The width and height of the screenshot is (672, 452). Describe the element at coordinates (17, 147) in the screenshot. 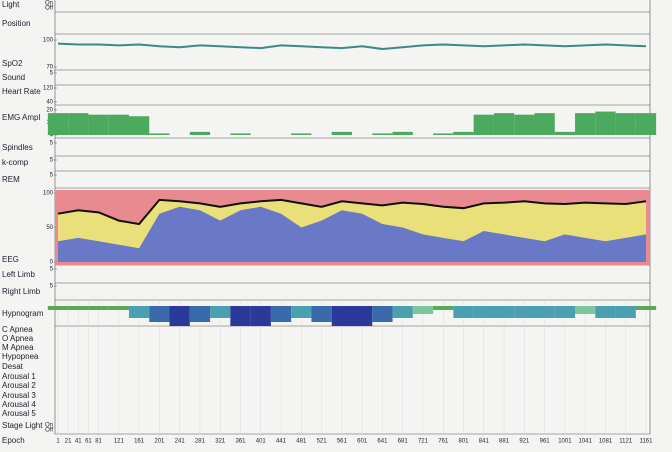

I see `panel-label: Spindles` at that location.